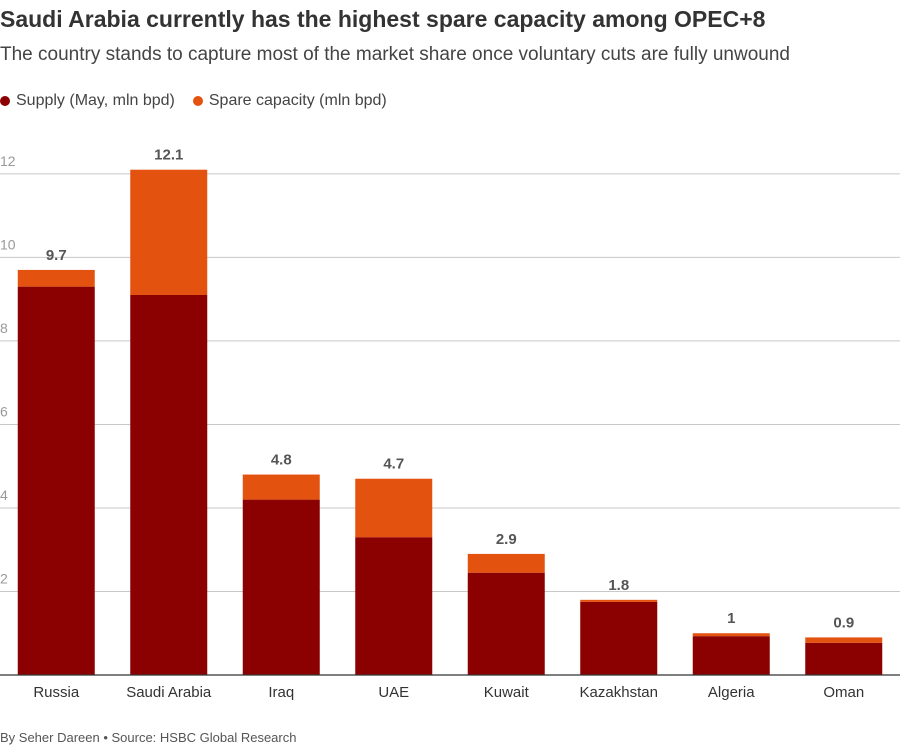 The width and height of the screenshot is (900, 746). I want to click on y-tick-label-6: 6, so click(4, 411).